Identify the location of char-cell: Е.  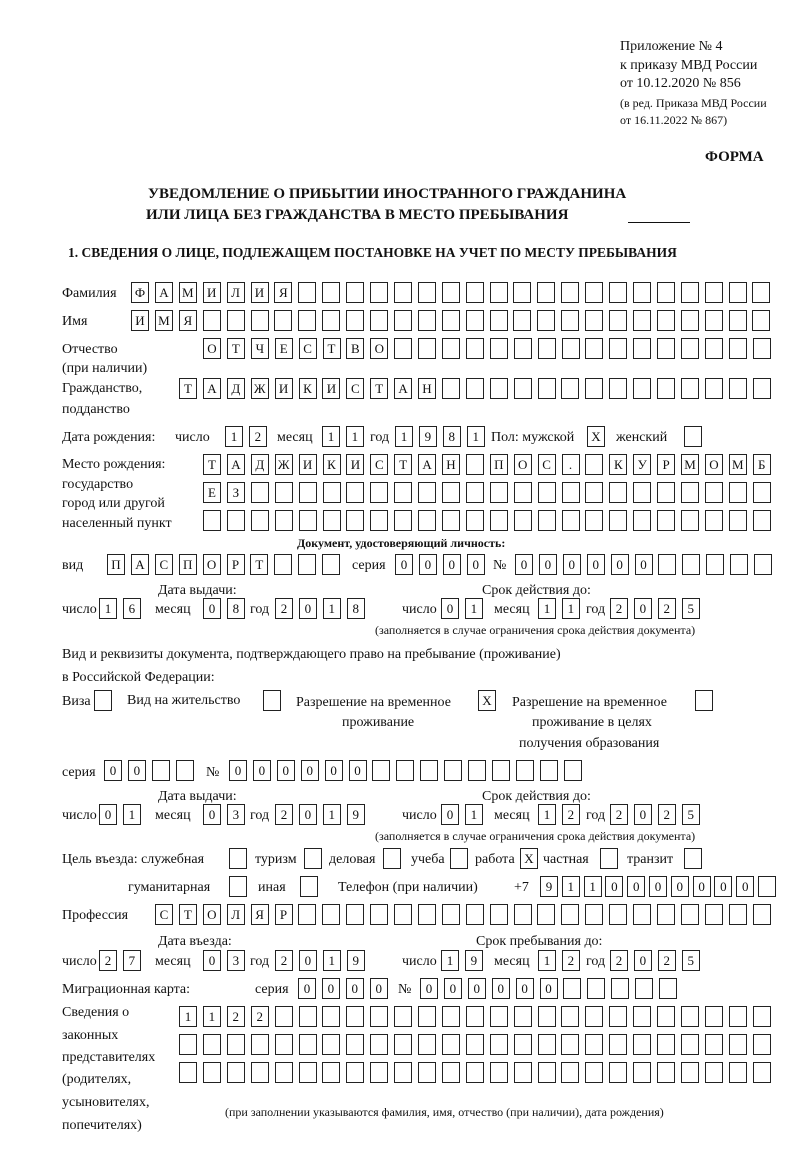
(283, 348).